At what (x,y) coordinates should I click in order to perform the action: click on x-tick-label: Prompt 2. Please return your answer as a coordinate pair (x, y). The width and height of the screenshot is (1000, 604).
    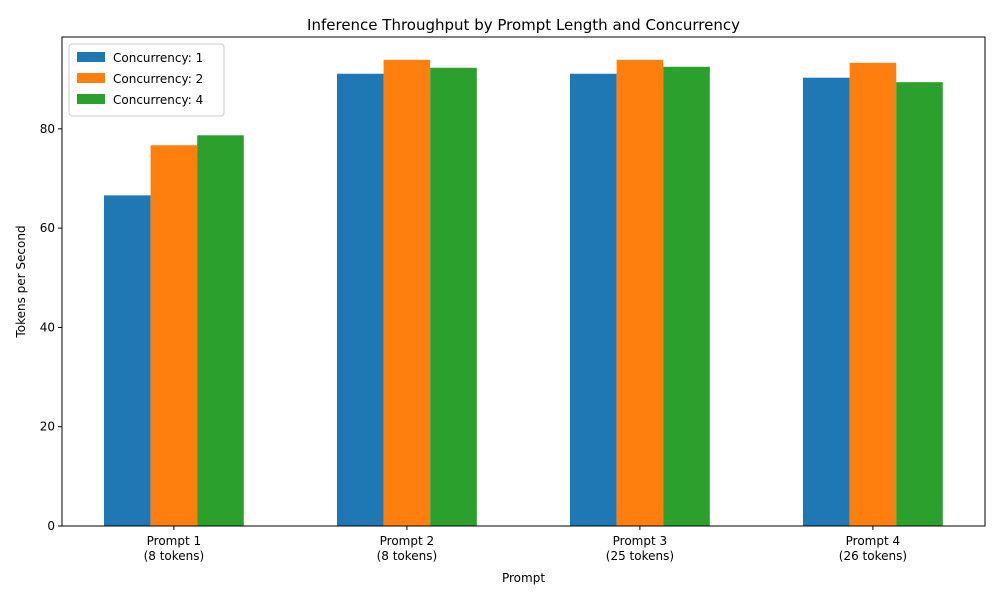
    Looking at the image, I should click on (407, 541).